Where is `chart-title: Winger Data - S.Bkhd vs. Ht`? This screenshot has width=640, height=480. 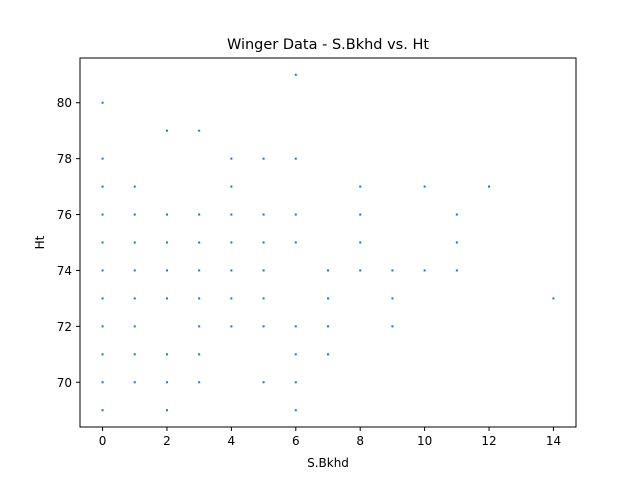 chart-title: Winger Data - S.Bkhd vs. Ht is located at coordinates (328, 45).